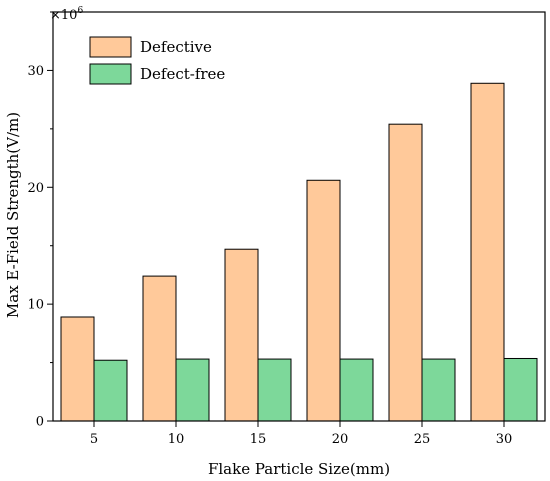 The image size is (550, 481). What do you see at coordinates (176, 47) in the screenshot?
I see `legend-label-defective: Defective` at bounding box center [176, 47].